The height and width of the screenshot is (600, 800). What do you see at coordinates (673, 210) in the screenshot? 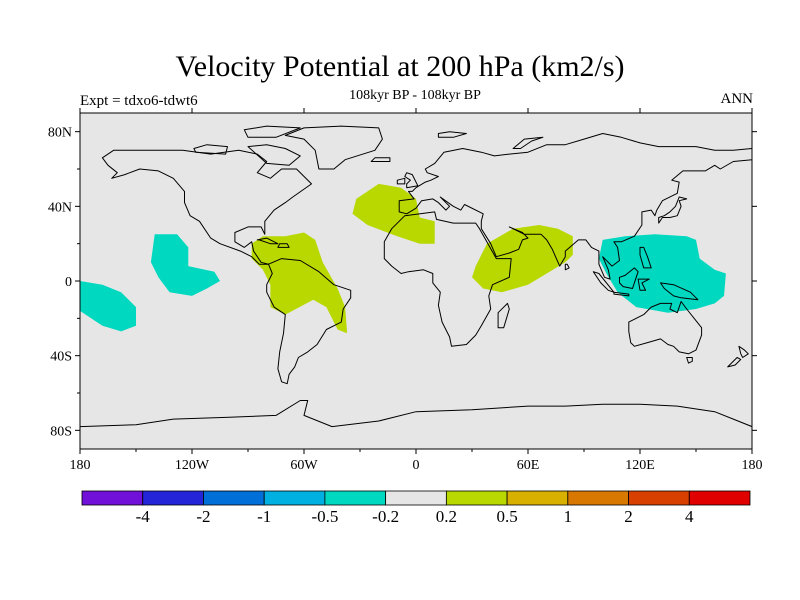
I see `coastline-japan` at bounding box center [673, 210].